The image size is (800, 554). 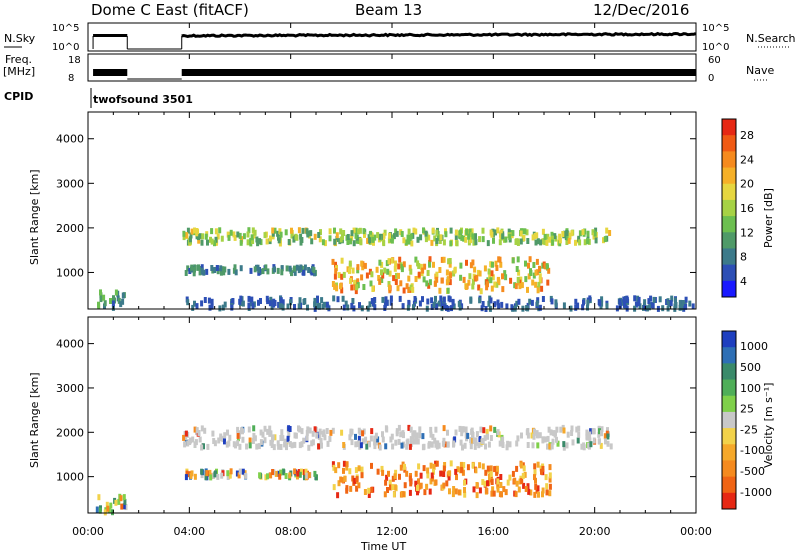 What do you see at coordinates (743, 281) in the screenshot?
I see `colorbar-tick-label: 4` at bounding box center [743, 281].